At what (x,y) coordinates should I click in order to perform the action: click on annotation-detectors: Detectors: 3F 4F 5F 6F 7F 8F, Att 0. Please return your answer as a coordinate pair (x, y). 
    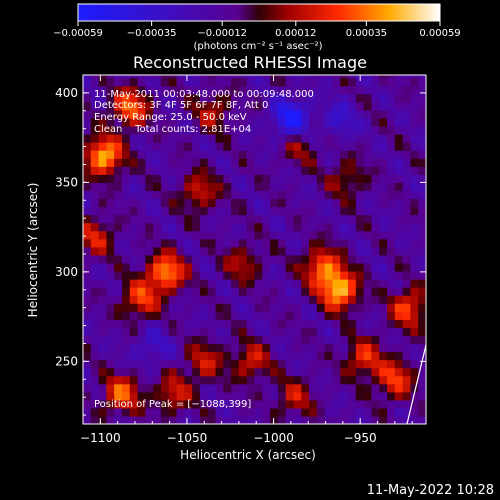
    Looking at the image, I should click on (181, 105).